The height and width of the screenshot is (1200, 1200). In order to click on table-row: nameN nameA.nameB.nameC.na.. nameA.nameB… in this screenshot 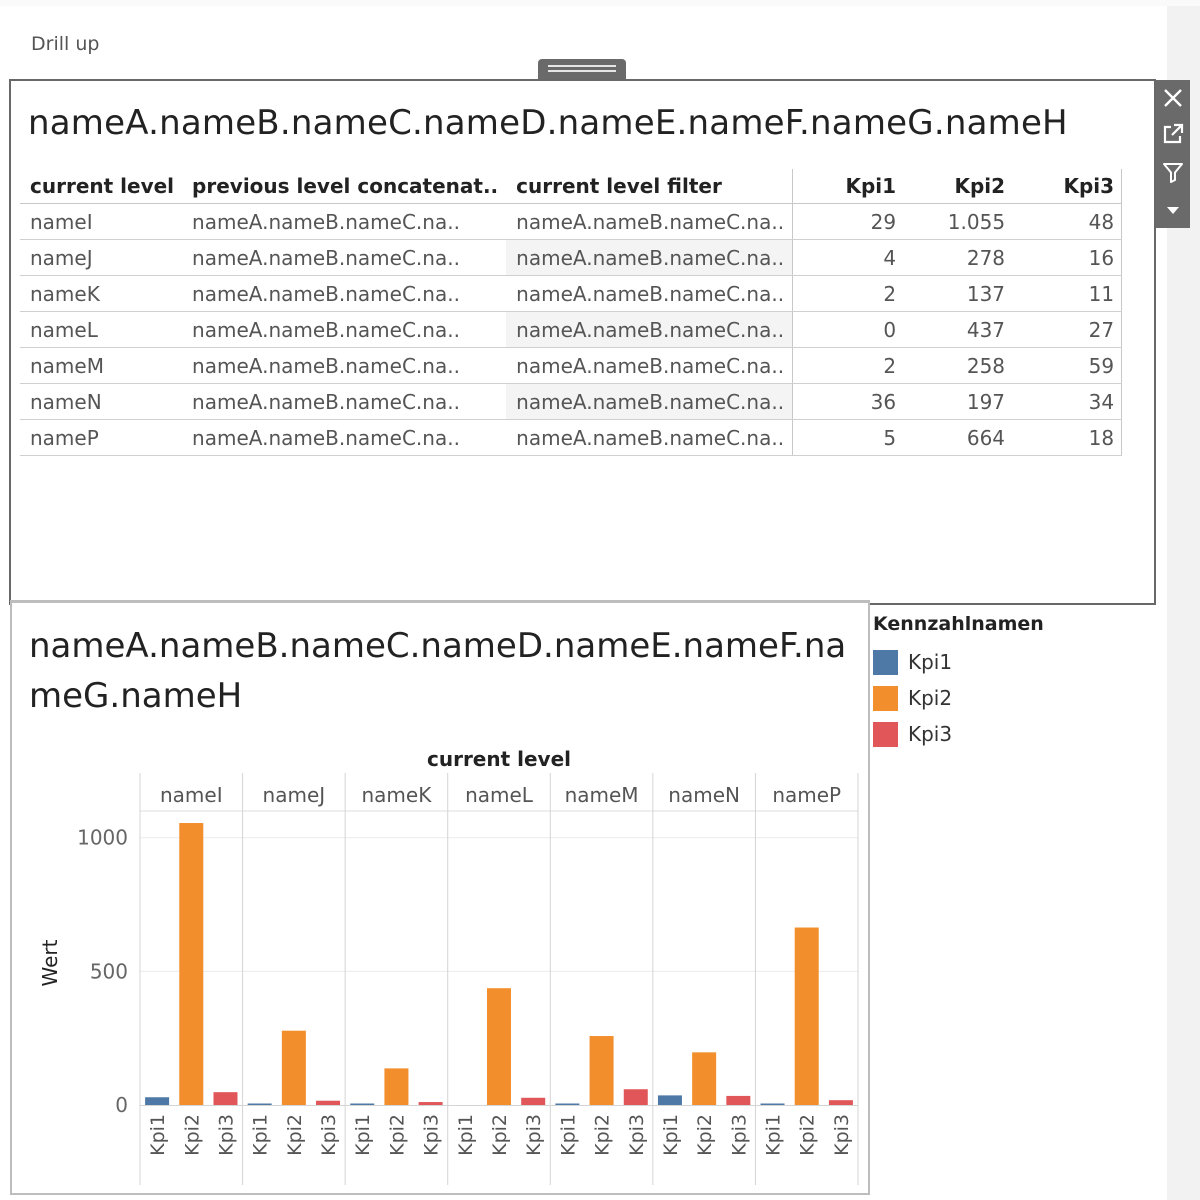, I will do `click(571, 401)`.